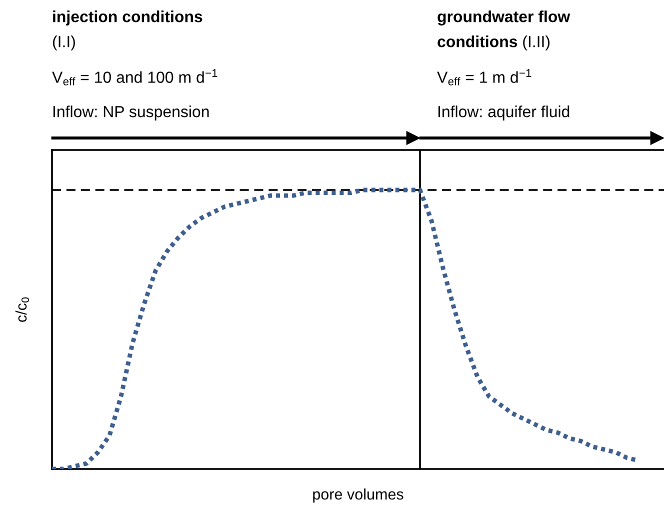 Image resolution: width=664 pixels, height=508 pixels. What do you see at coordinates (358, 495) in the screenshot?
I see `x-axis-title: pore volumes` at bounding box center [358, 495].